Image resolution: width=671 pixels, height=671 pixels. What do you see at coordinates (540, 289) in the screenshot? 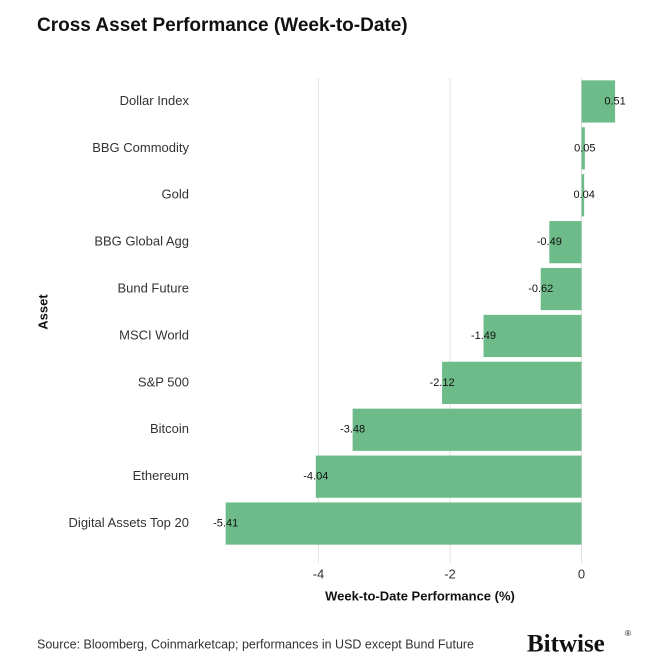
I see `data-label: -0.62` at bounding box center [540, 289].